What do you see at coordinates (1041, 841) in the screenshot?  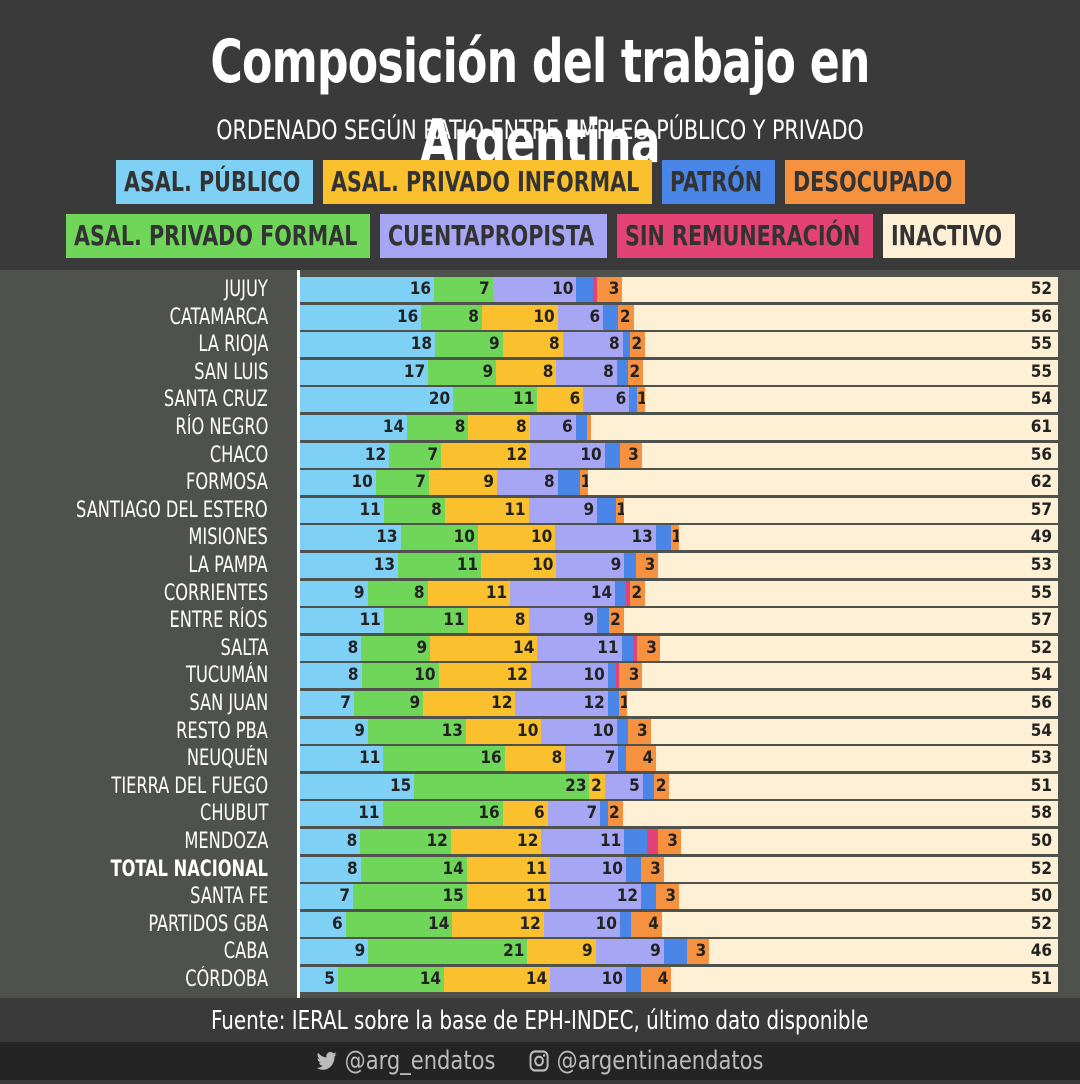 I see `data-label: 50` at bounding box center [1041, 841].